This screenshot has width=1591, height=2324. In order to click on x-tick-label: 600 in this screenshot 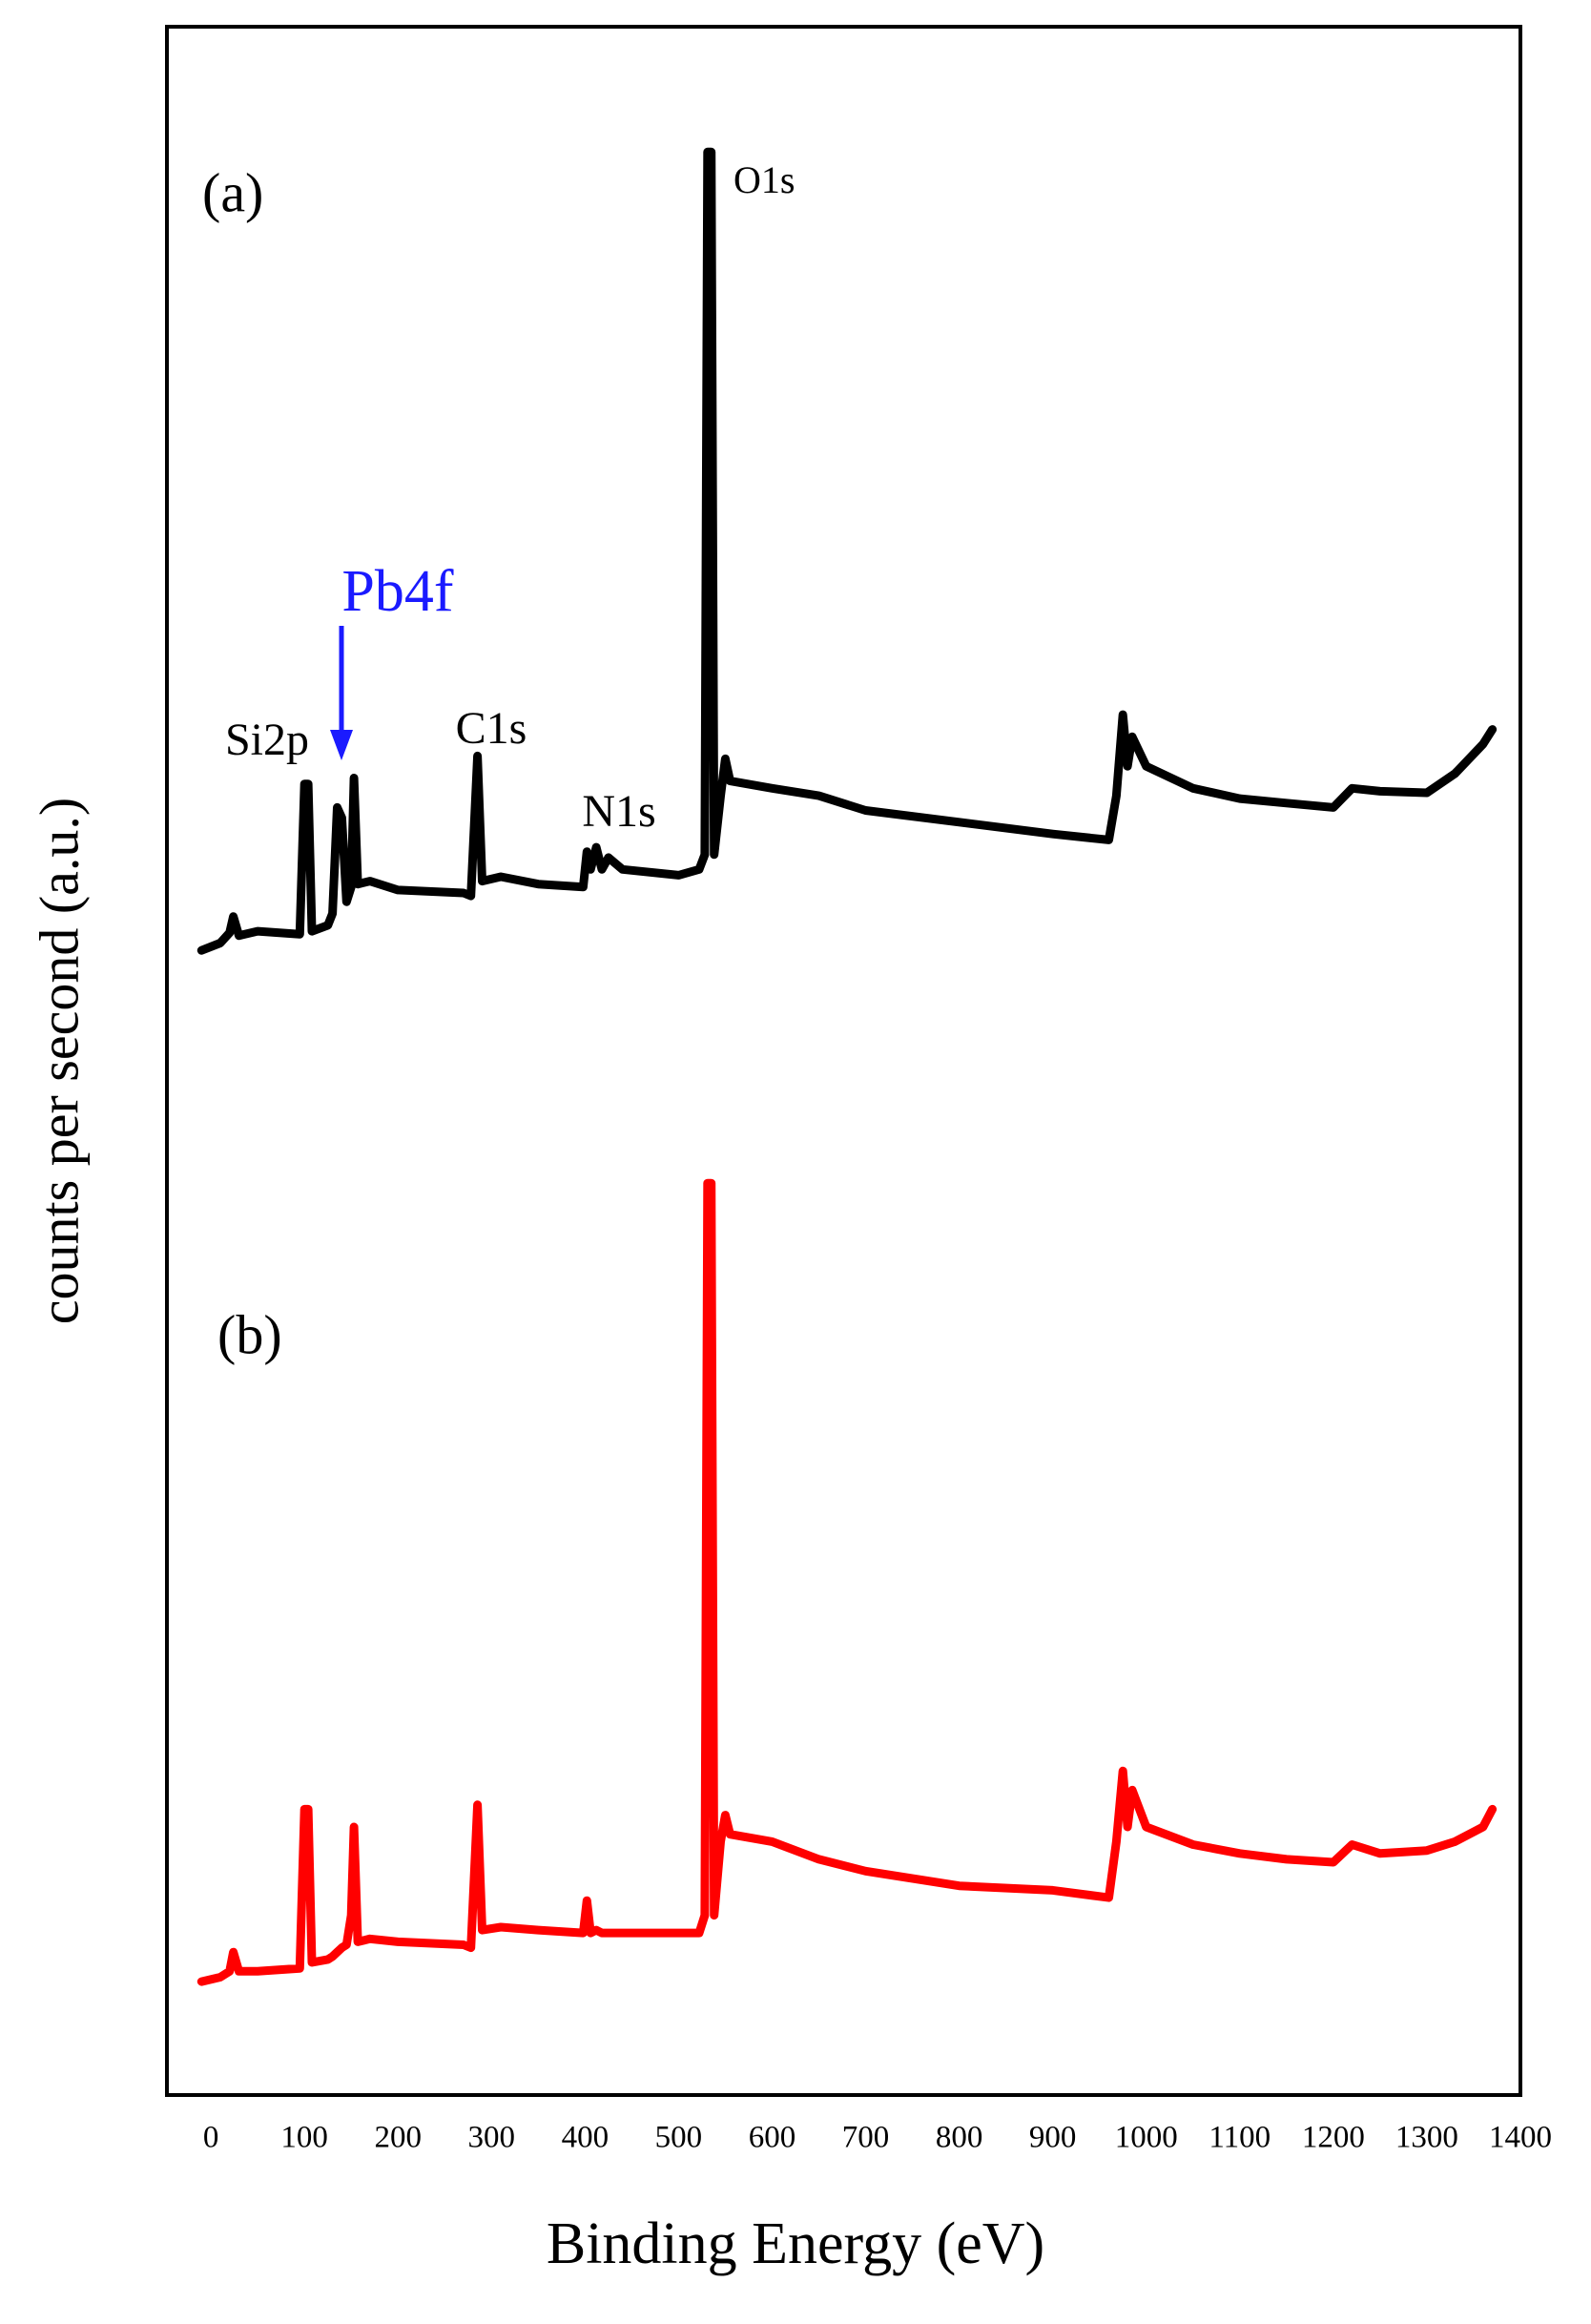, I will do `click(772, 2138)`.